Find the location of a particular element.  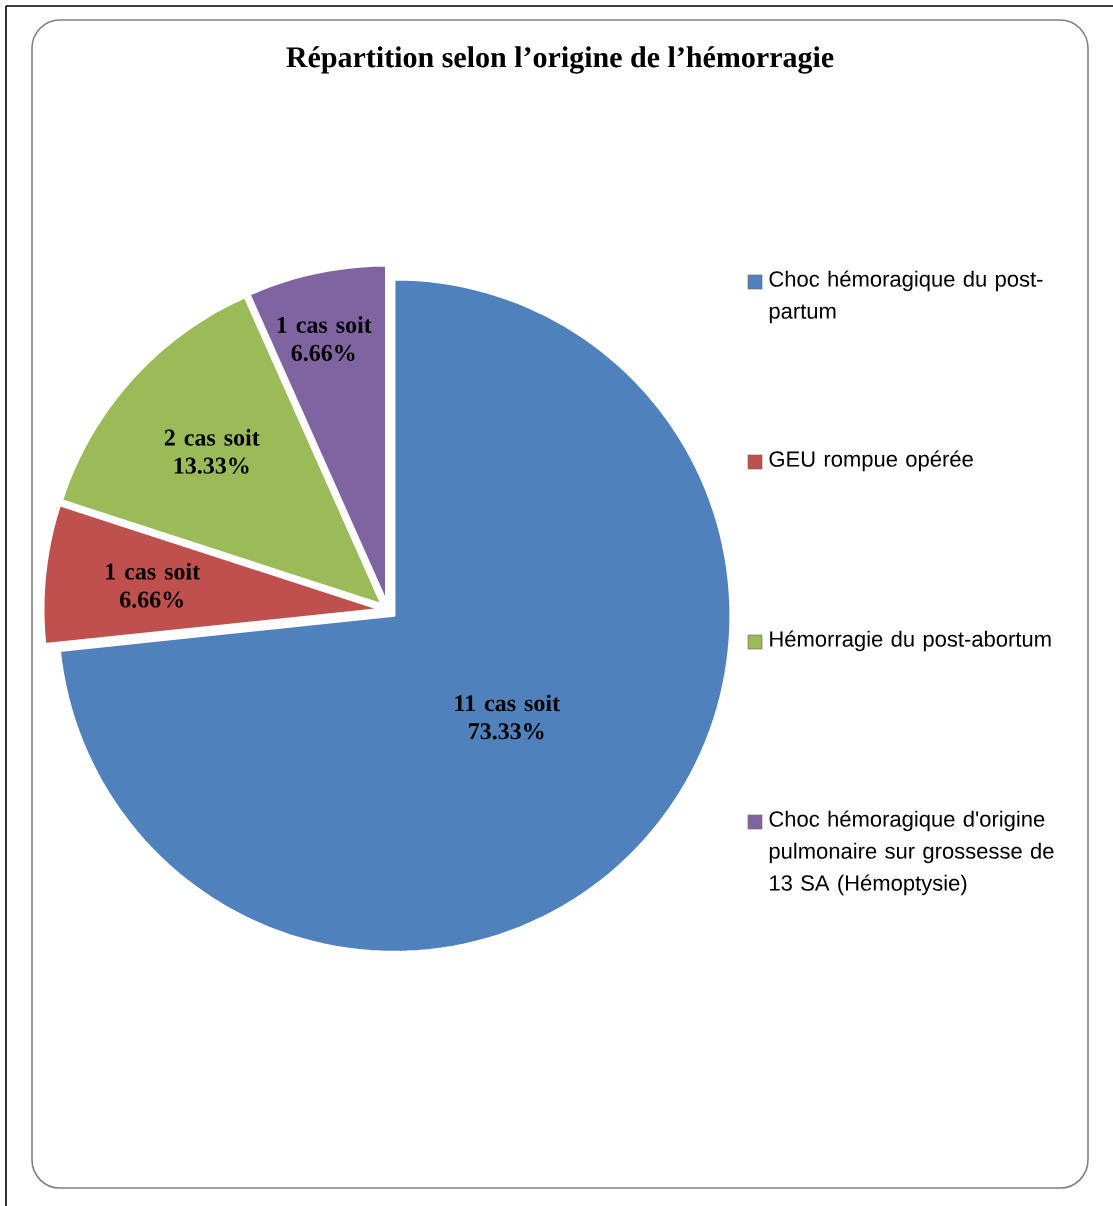

chart-title: Répartition selon l’origine de l’hémorragie is located at coordinates (560, 60).